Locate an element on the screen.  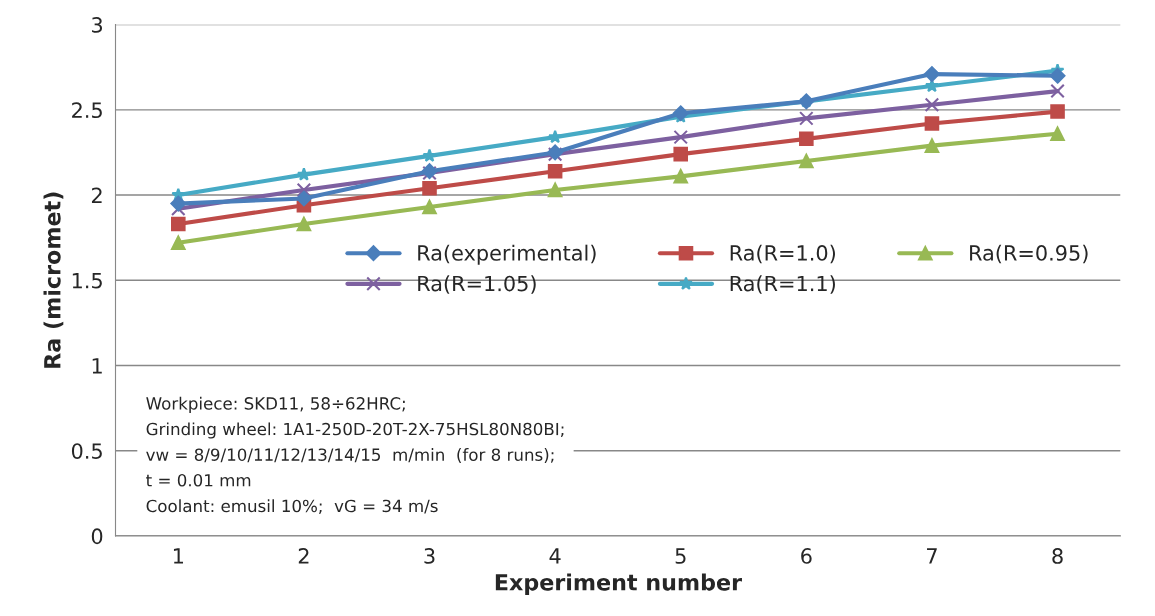
x-tick-label: 7 is located at coordinates (932, 556).